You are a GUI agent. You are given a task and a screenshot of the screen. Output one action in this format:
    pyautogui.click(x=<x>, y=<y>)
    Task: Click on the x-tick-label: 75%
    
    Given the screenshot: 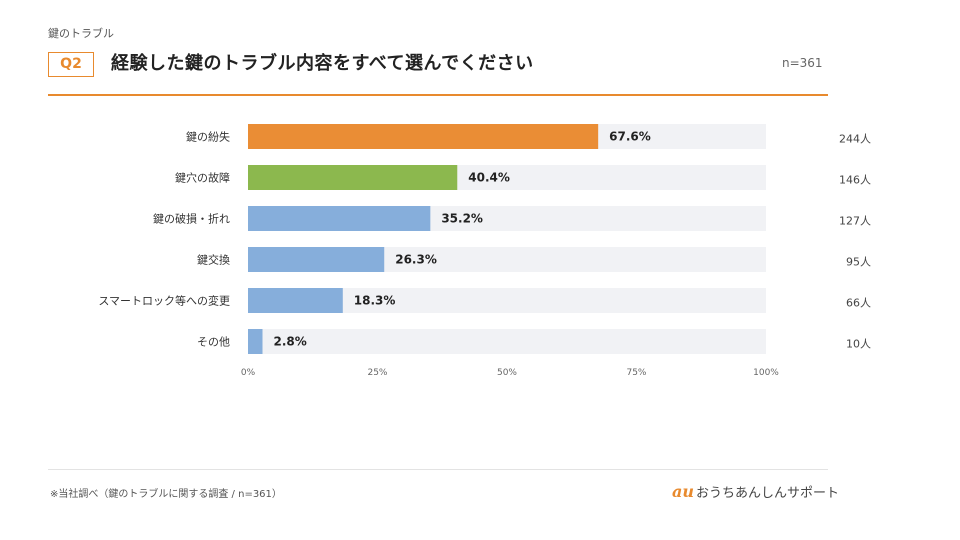 What is the action you would take?
    pyautogui.click(x=636, y=373)
    